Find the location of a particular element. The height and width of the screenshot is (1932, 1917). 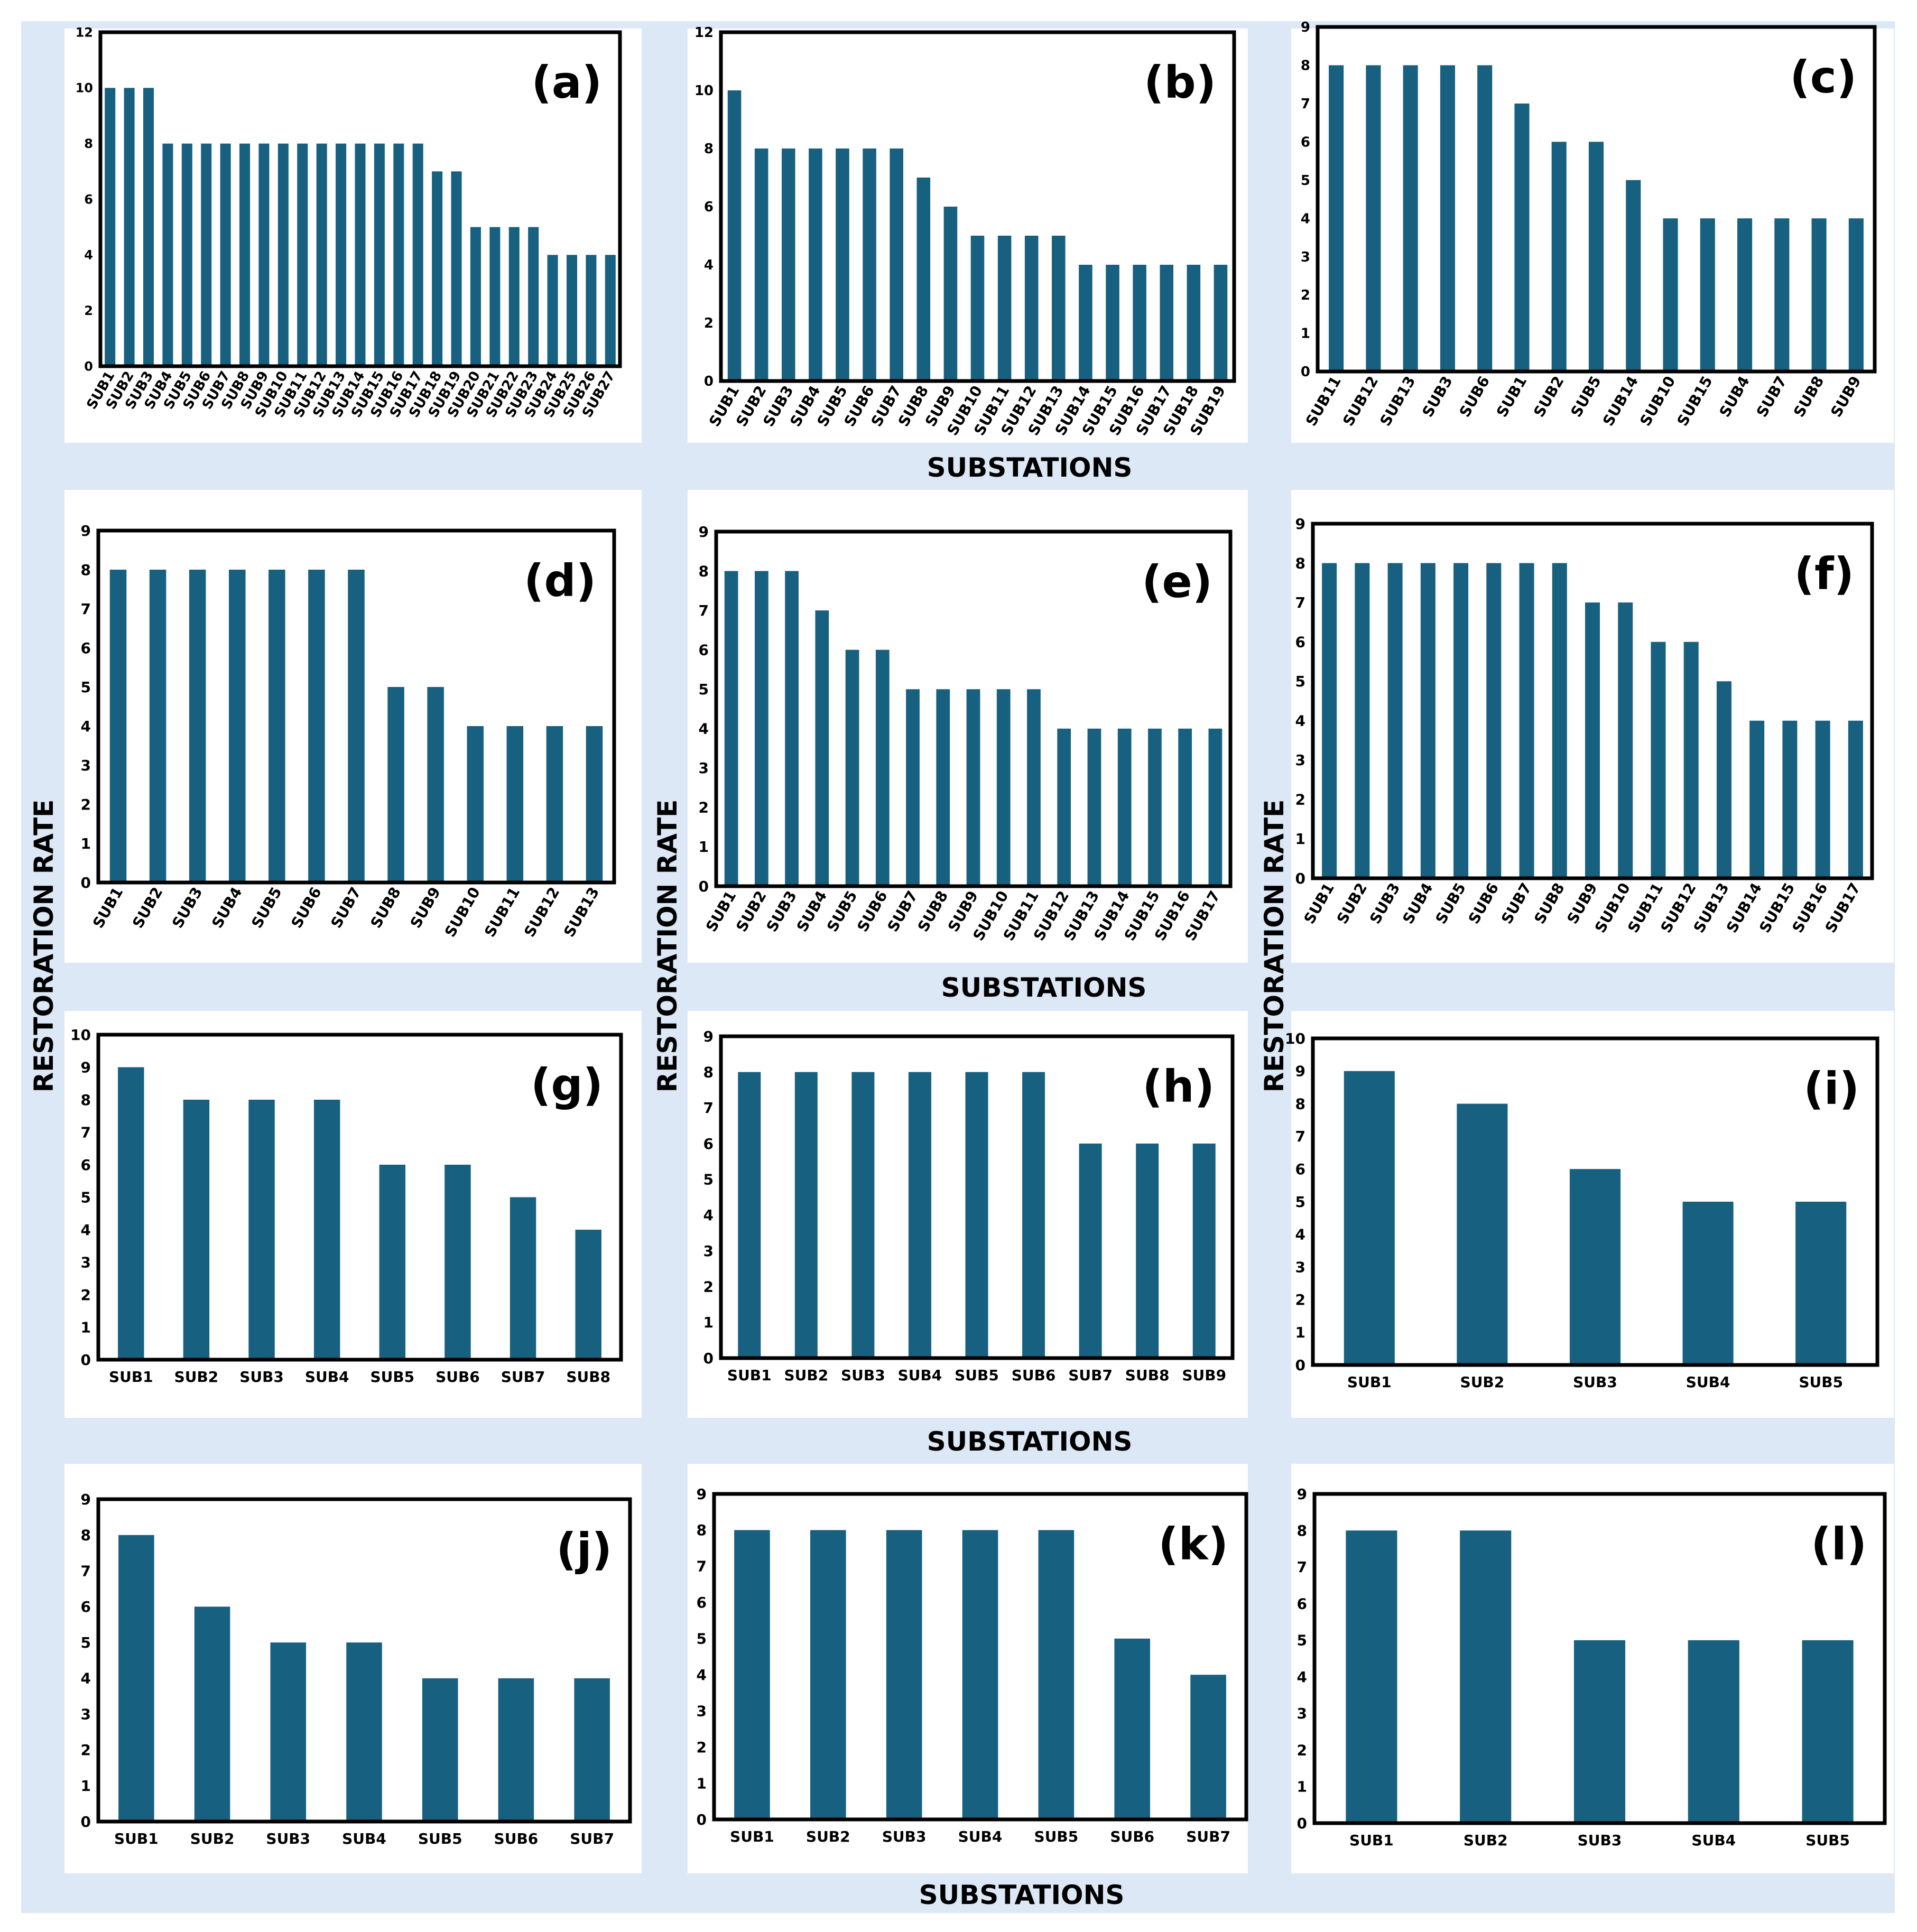

bar-sub13 is located at coordinates (1723, 779).